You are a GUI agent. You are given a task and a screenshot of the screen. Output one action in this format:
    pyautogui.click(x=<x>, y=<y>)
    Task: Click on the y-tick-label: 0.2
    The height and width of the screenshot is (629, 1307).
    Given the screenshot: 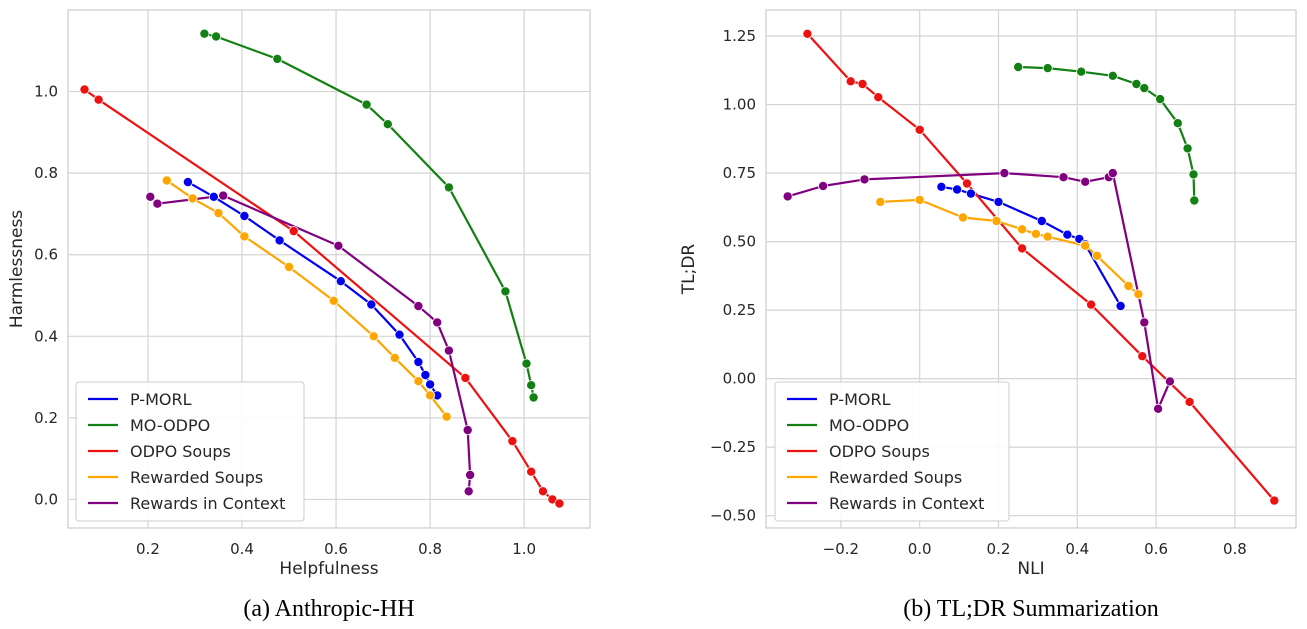 What is the action you would take?
    pyautogui.click(x=46, y=418)
    